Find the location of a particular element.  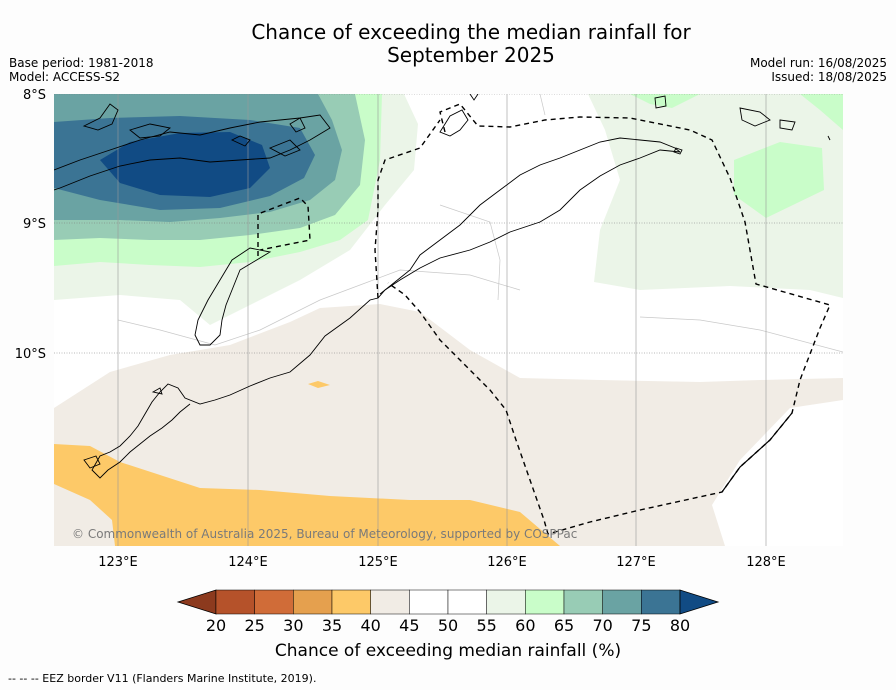

model-label: Model: ACCESS-S2 is located at coordinates (65, 77).